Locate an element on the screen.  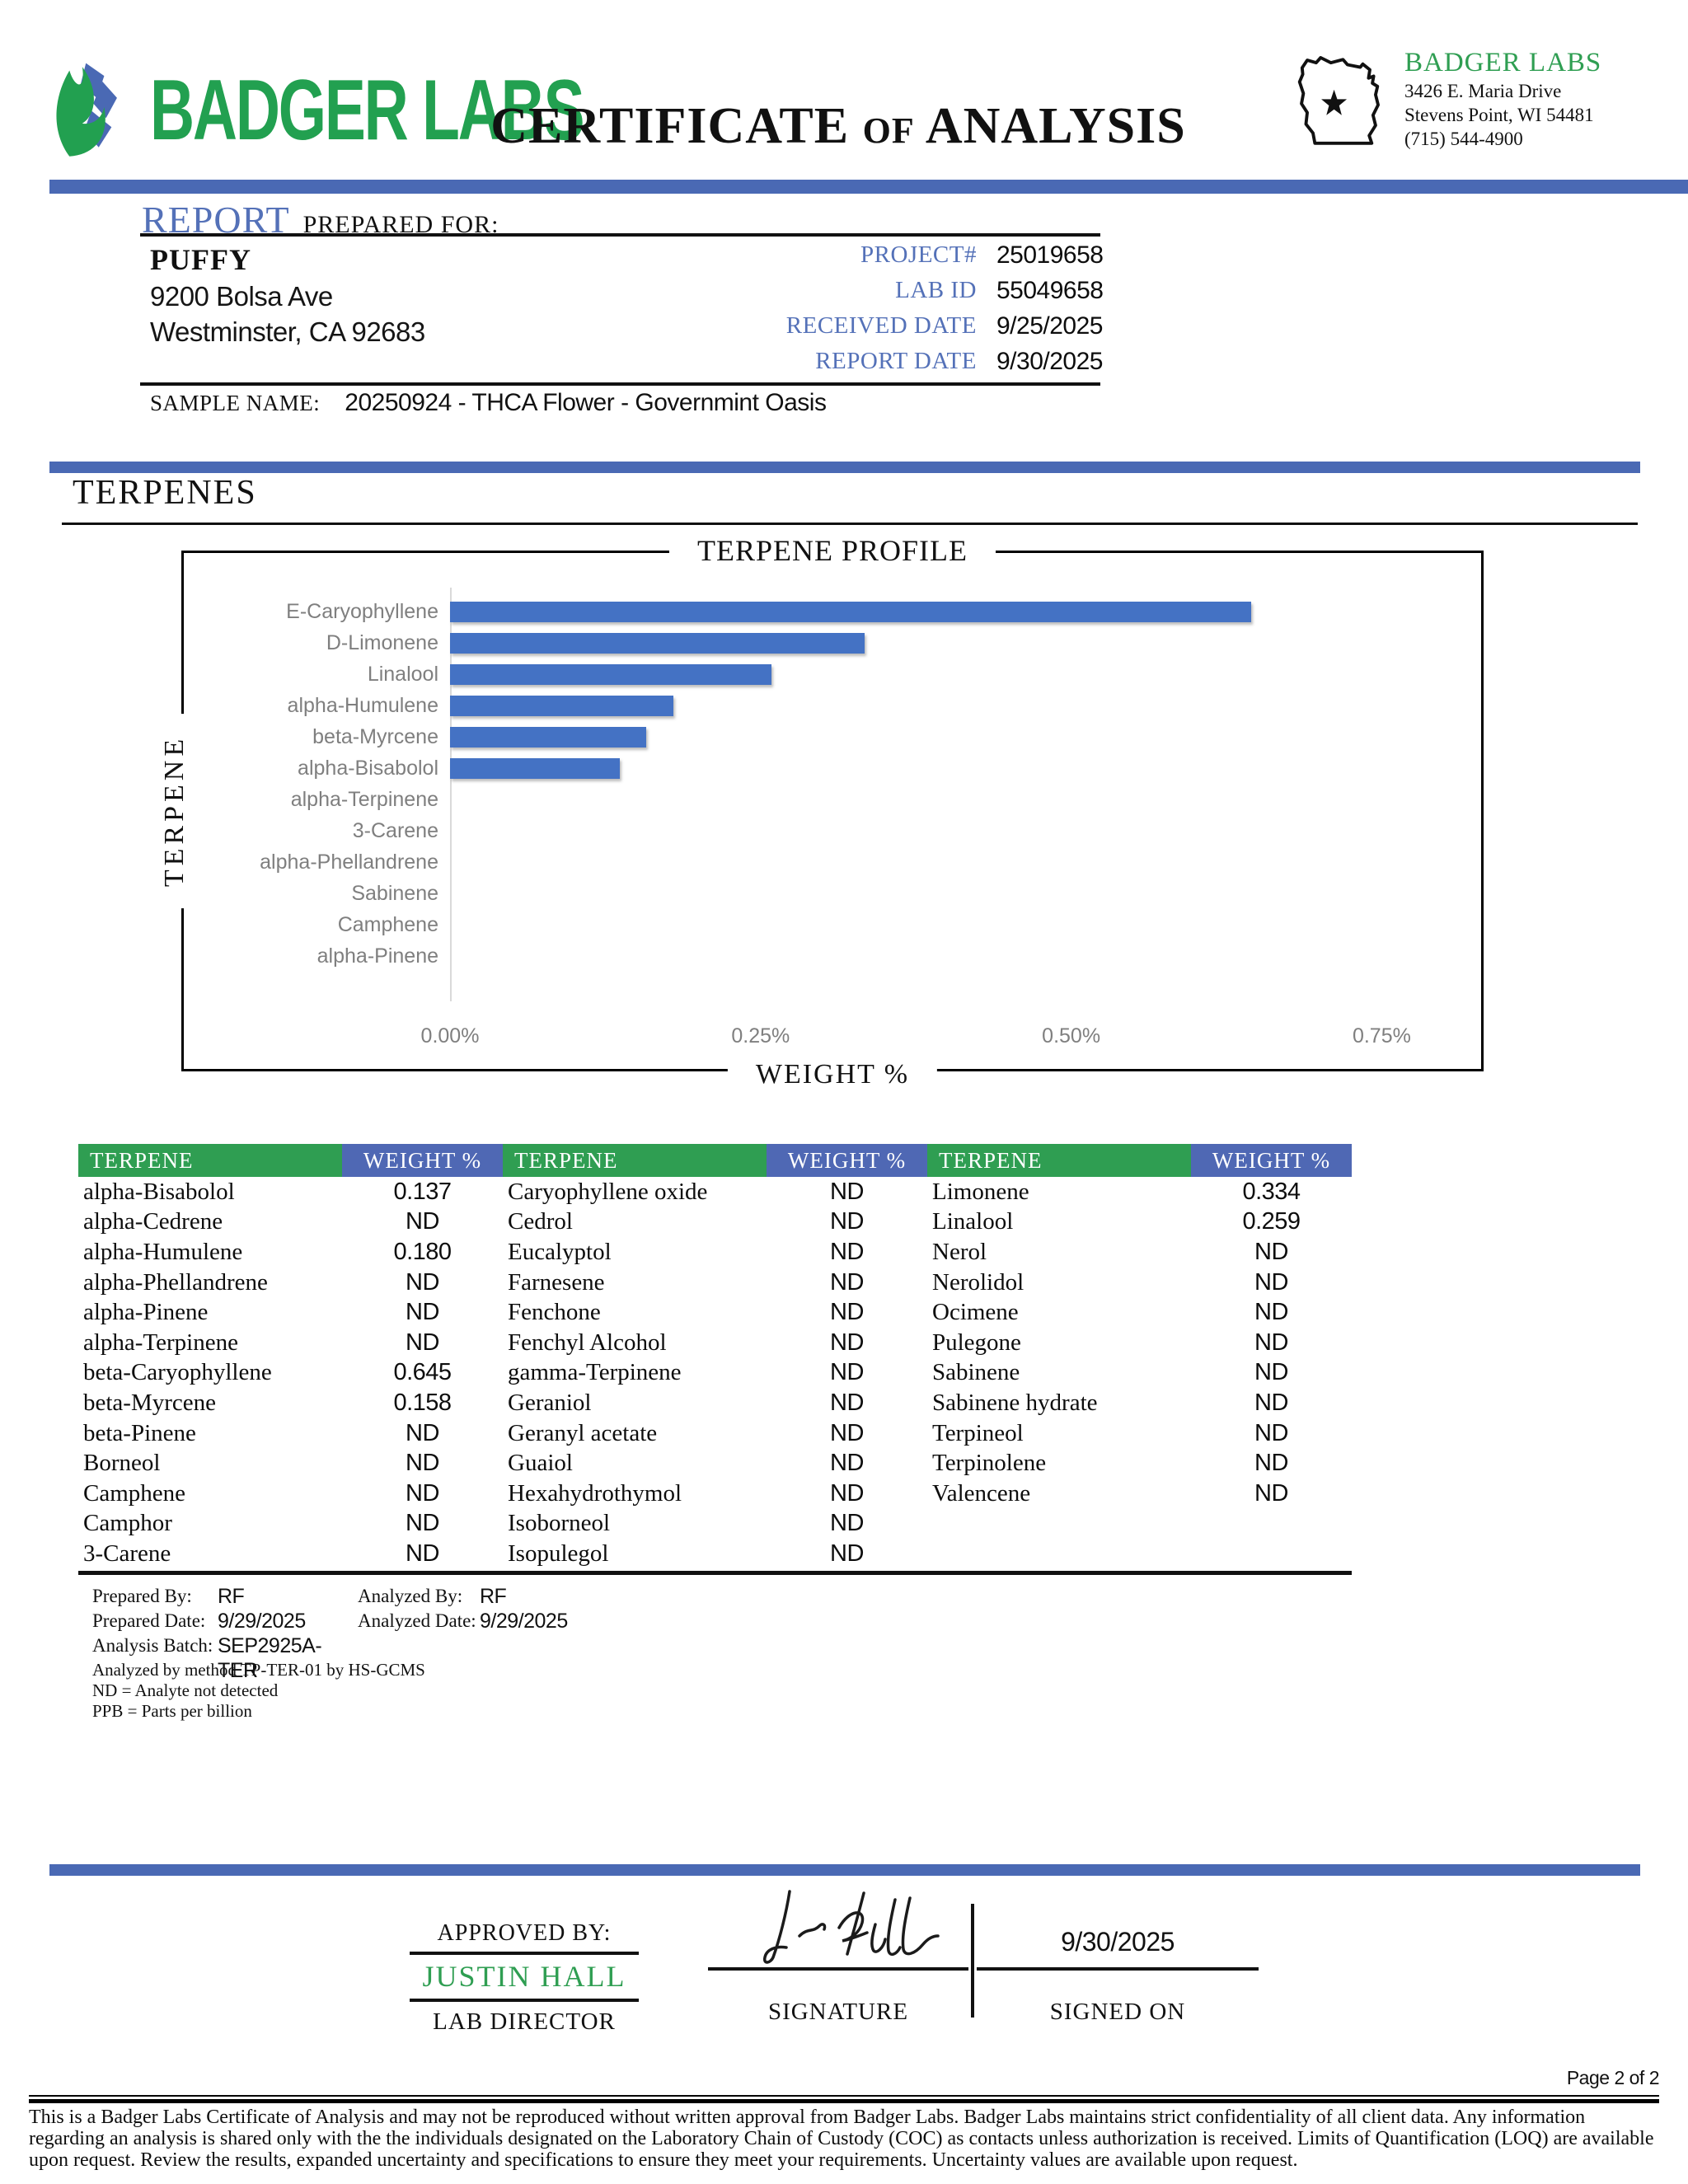
analysis-batch-value: SEP2925A-TER is located at coordinates (270, 1658).